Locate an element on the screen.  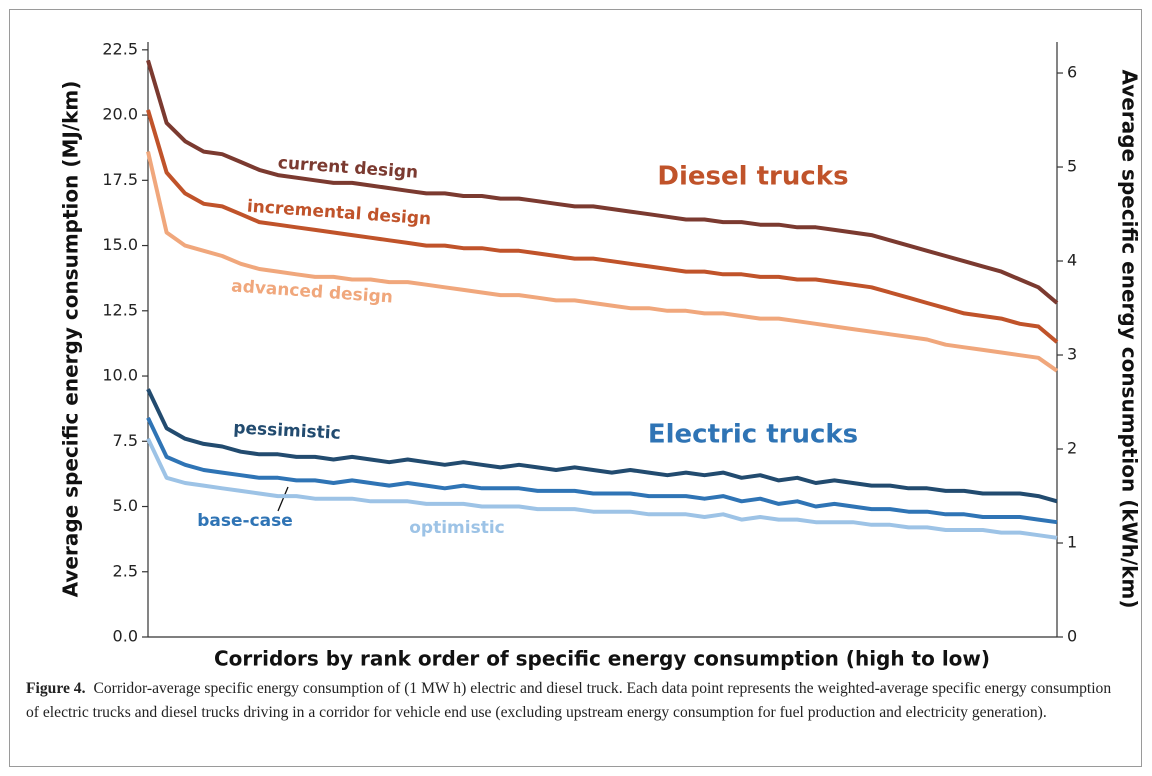
y-tick-label: 15.0 is located at coordinates (120, 244).